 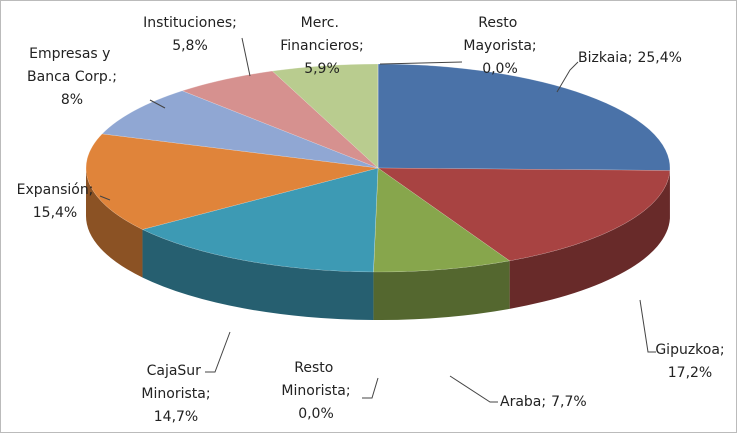 What do you see at coordinates (55, 190) in the screenshot?
I see `category-label: Expansión;` at bounding box center [55, 190].